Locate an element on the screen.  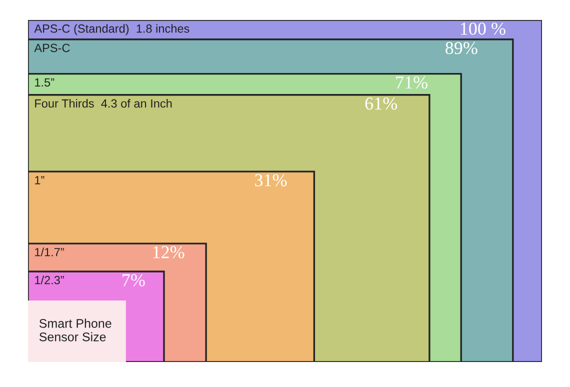
data-label: 89% is located at coordinates (462, 48).